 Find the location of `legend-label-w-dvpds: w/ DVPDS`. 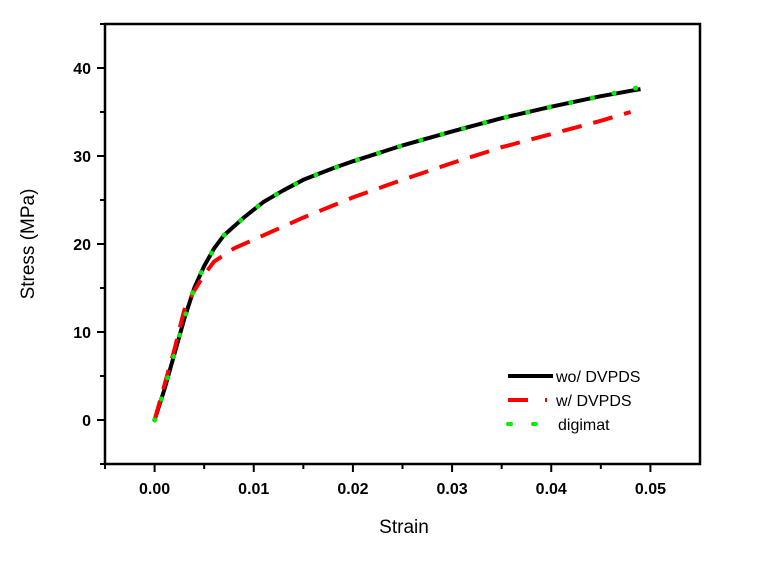

legend-label-w-dvpds: w/ DVPDS is located at coordinates (593, 401).